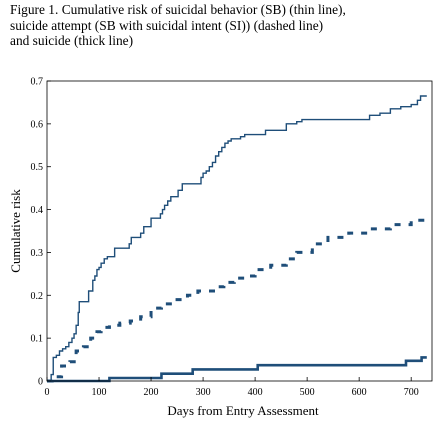 Image resolution: width=443 pixels, height=427 pixels. I want to click on x-tick-label: 600, so click(359, 392).